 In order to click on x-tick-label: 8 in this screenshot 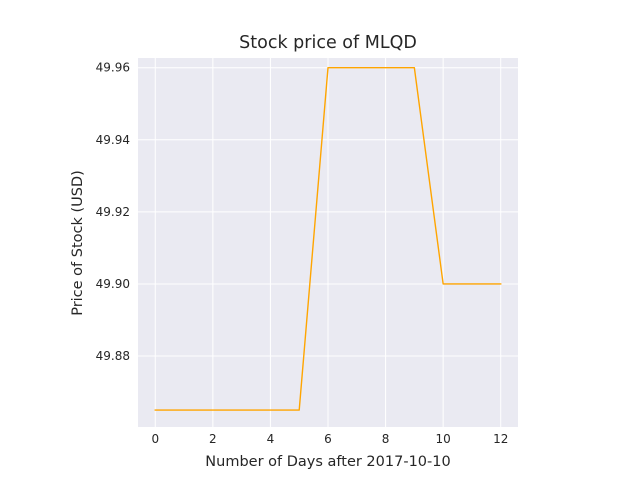, I will do `click(386, 439)`.